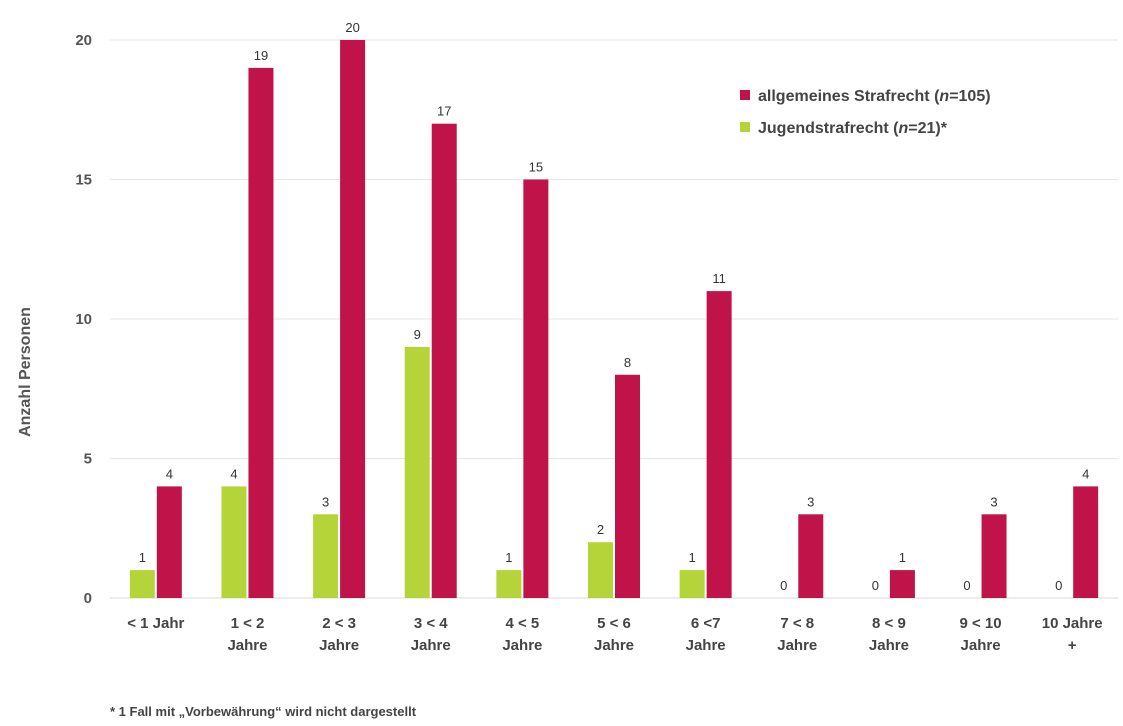 Image resolution: width=1123 pixels, height=726 pixels. I want to click on y-tick-5: 5, so click(88, 459).